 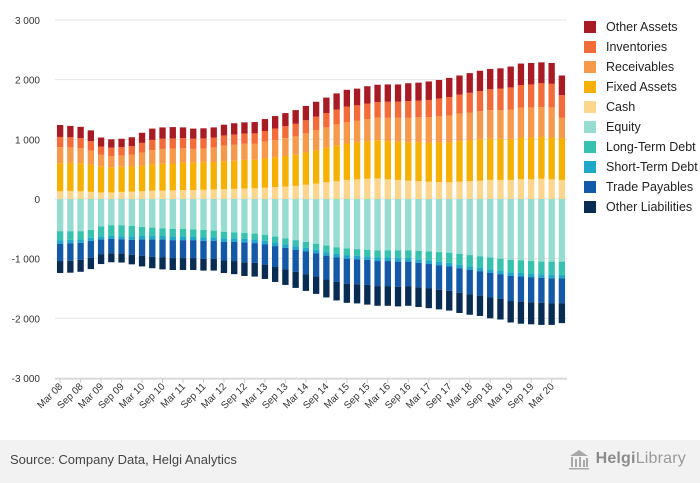 What do you see at coordinates (641, 207) in the screenshot?
I see `legend-item: Other Liabilities` at bounding box center [641, 207].